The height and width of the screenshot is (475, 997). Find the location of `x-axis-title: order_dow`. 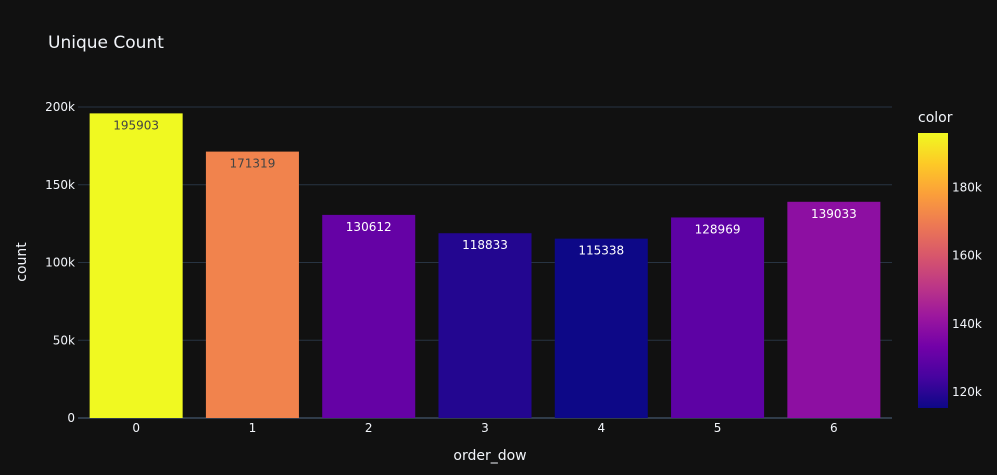

x-axis-title: order_dow is located at coordinates (489, 456).